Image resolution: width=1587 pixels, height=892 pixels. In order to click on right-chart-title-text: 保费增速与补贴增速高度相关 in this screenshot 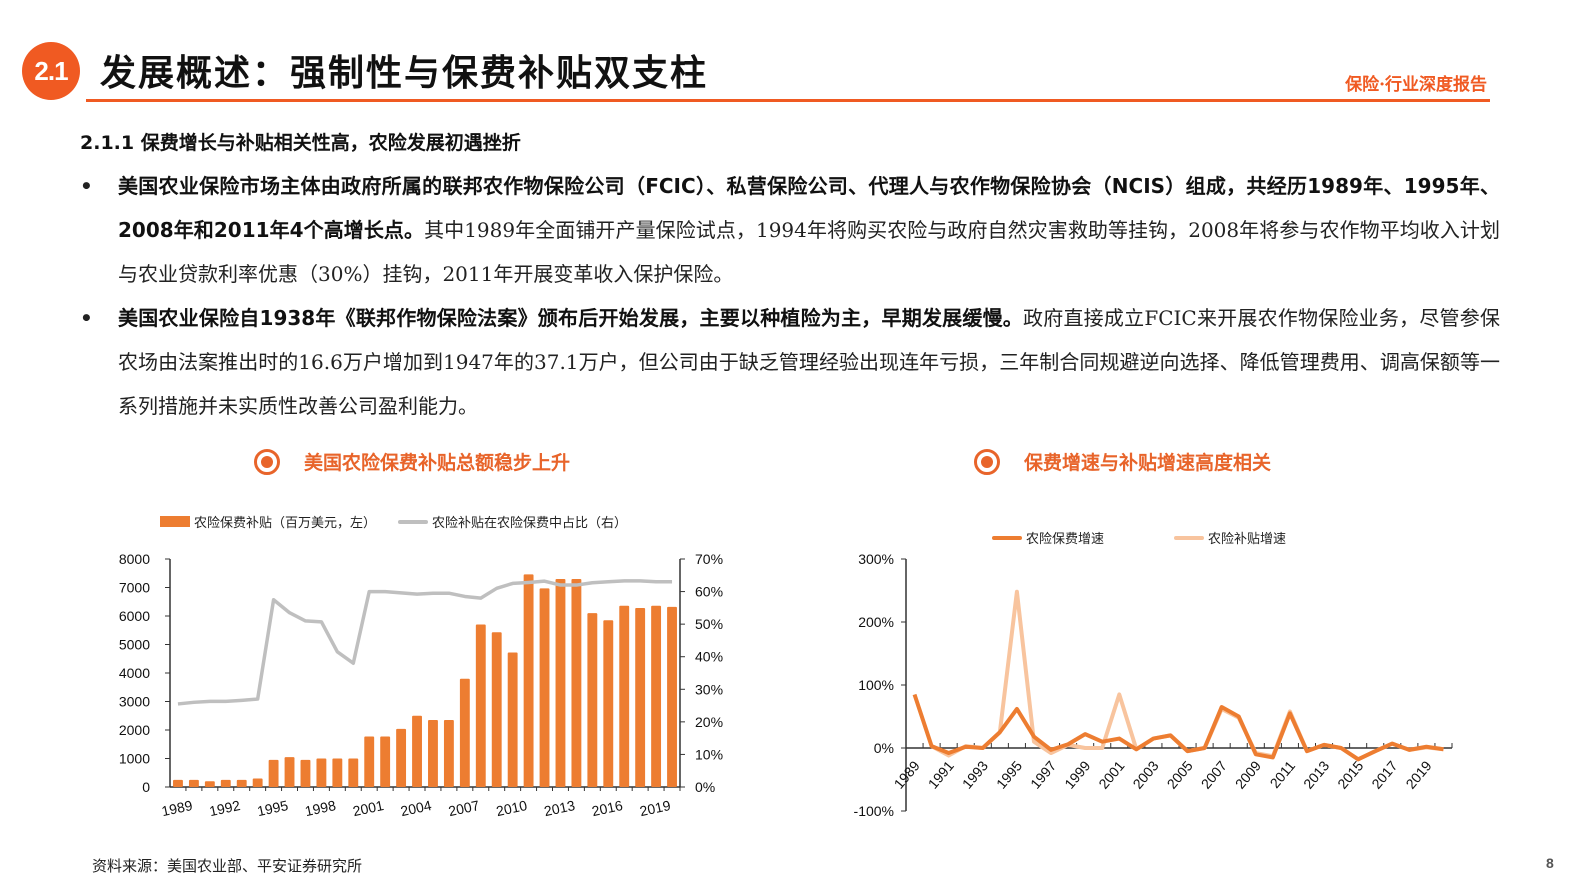, I will do `click(1148, 463)`.